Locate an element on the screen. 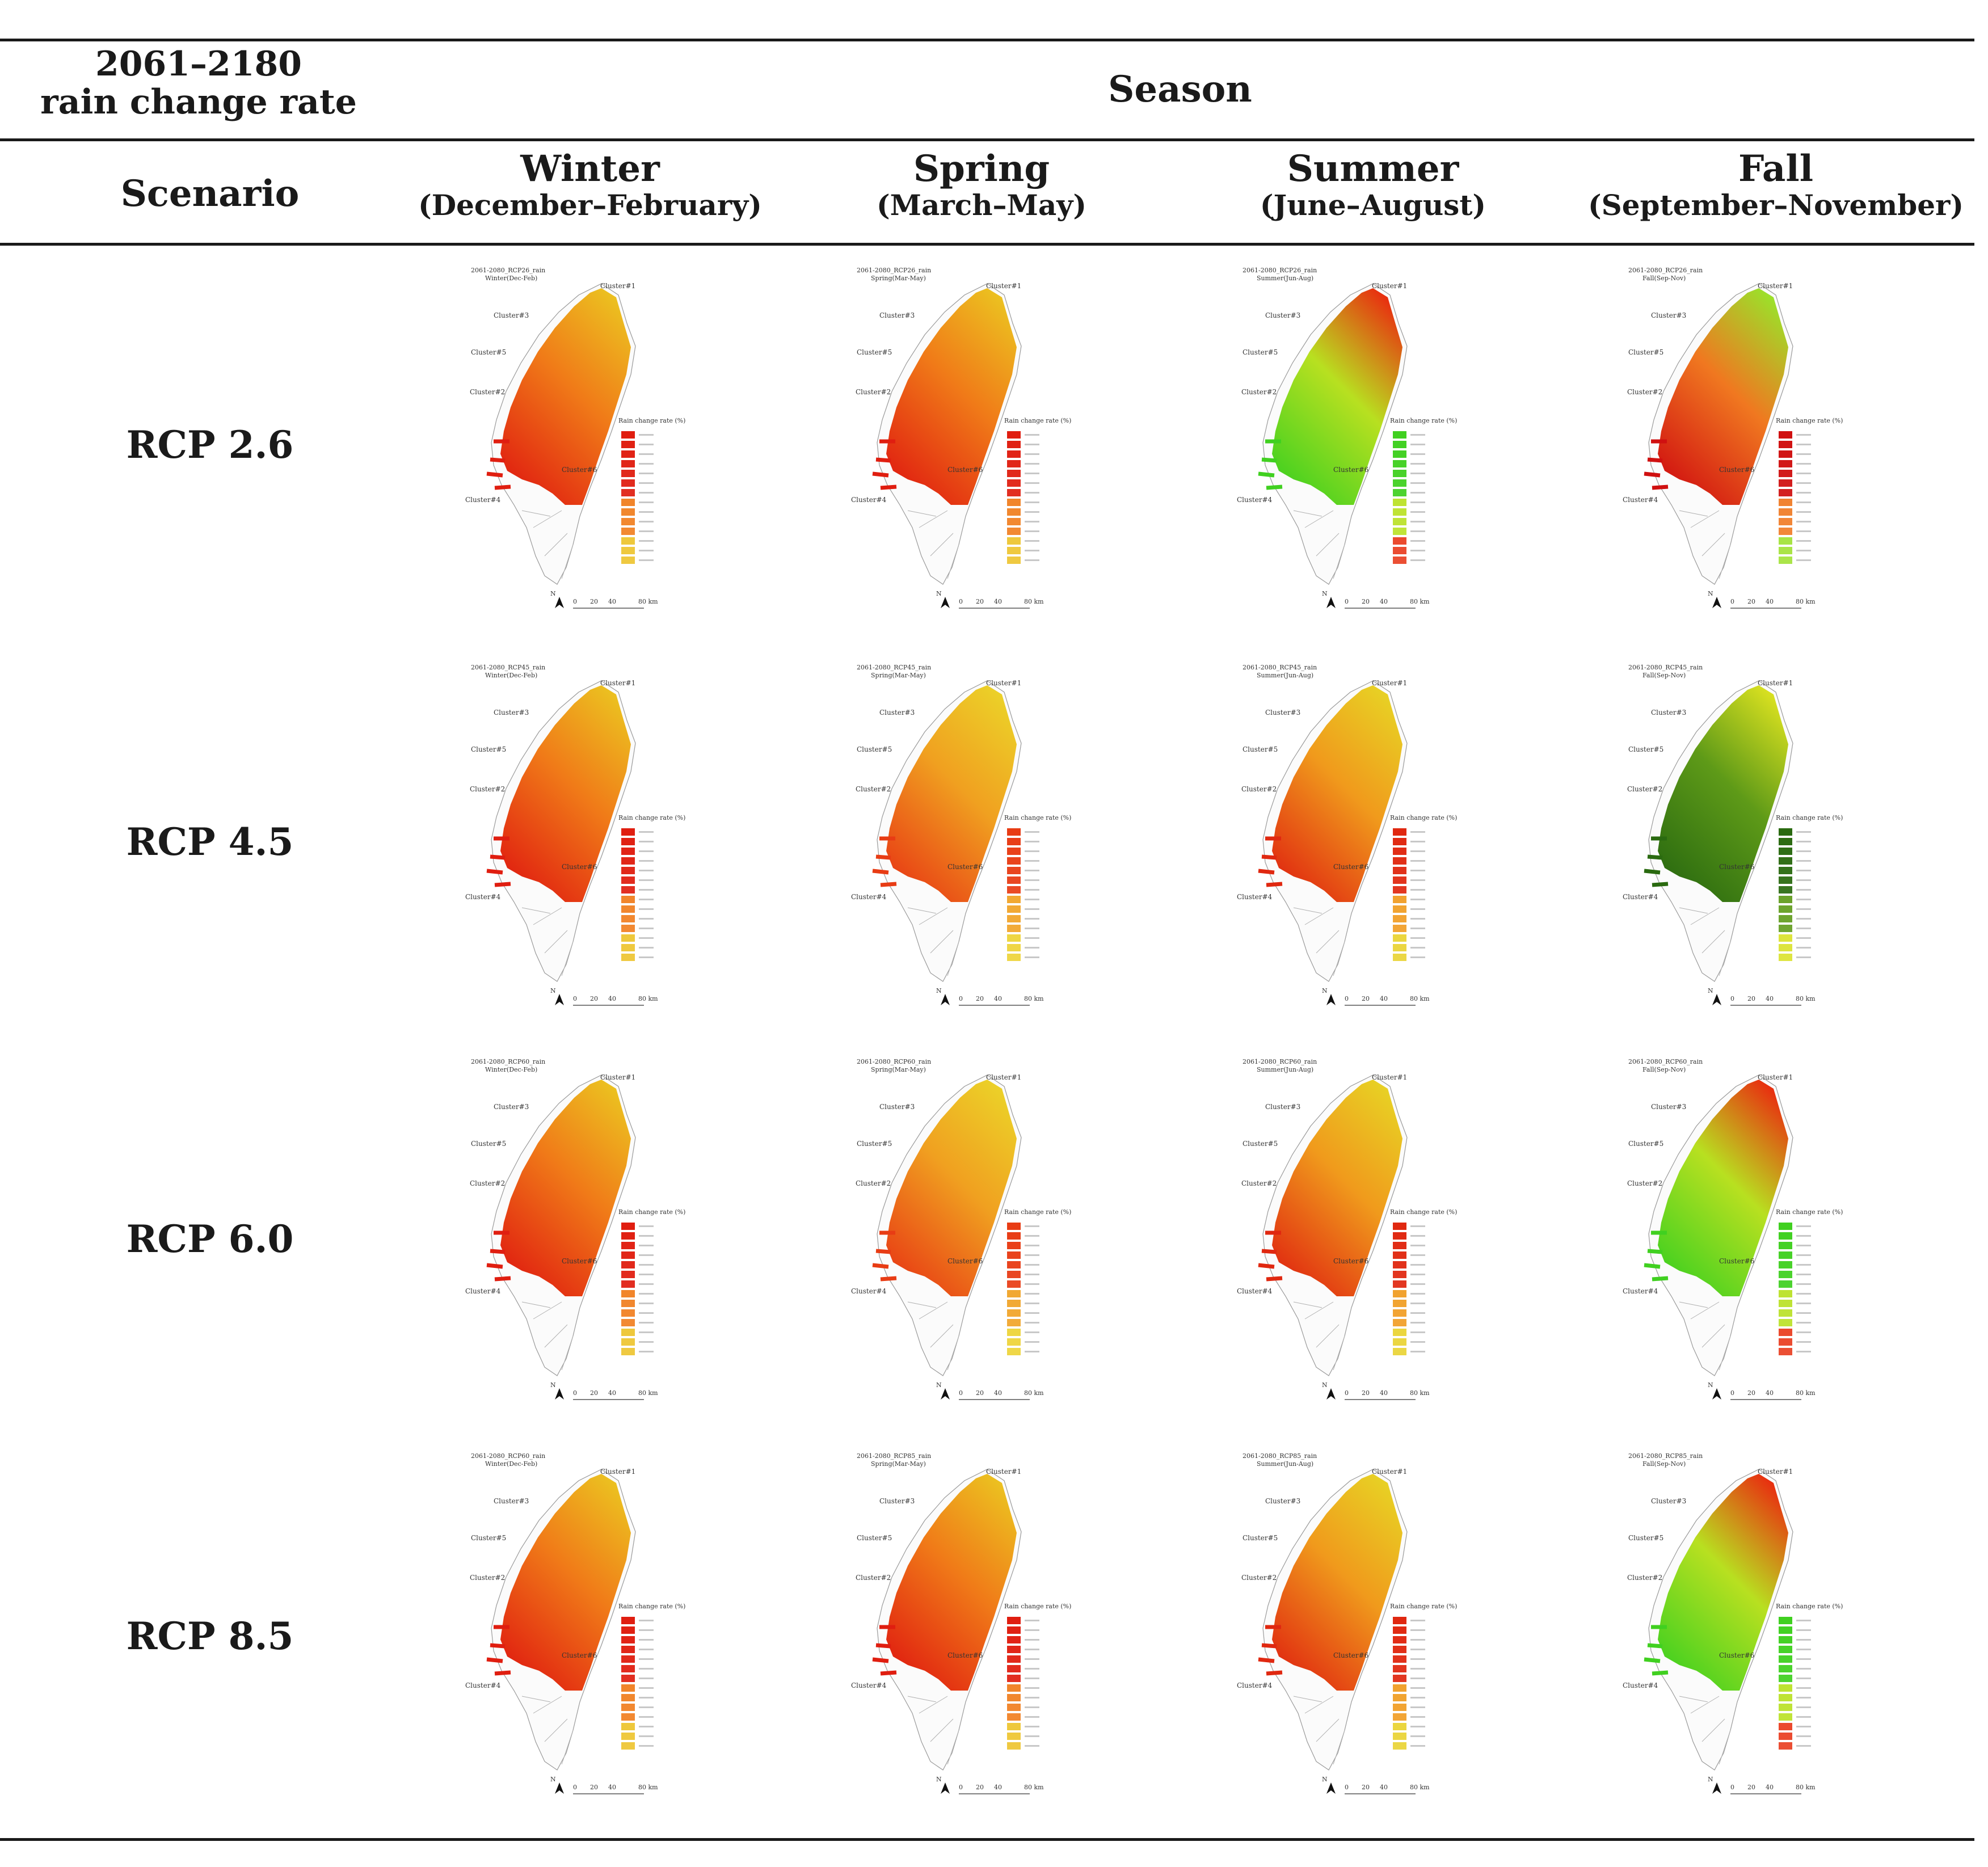  map-subtitle: Spring(Mar-May) is located at coordinates (898, 278).